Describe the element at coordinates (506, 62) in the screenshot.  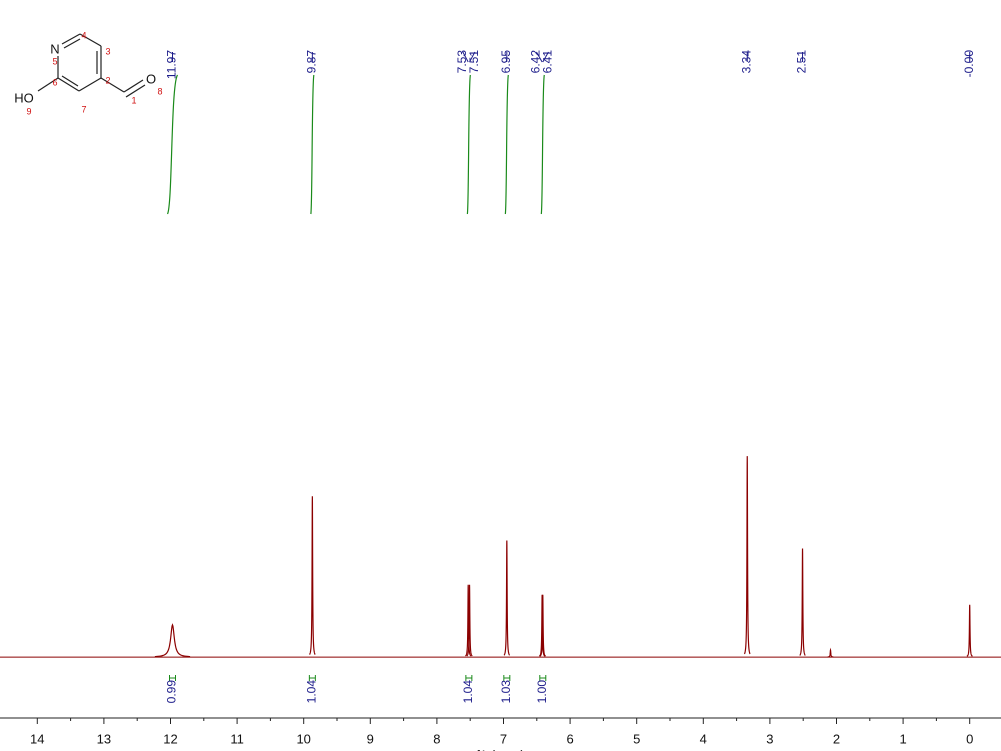
I see `peak-label: 6.95` at that location.